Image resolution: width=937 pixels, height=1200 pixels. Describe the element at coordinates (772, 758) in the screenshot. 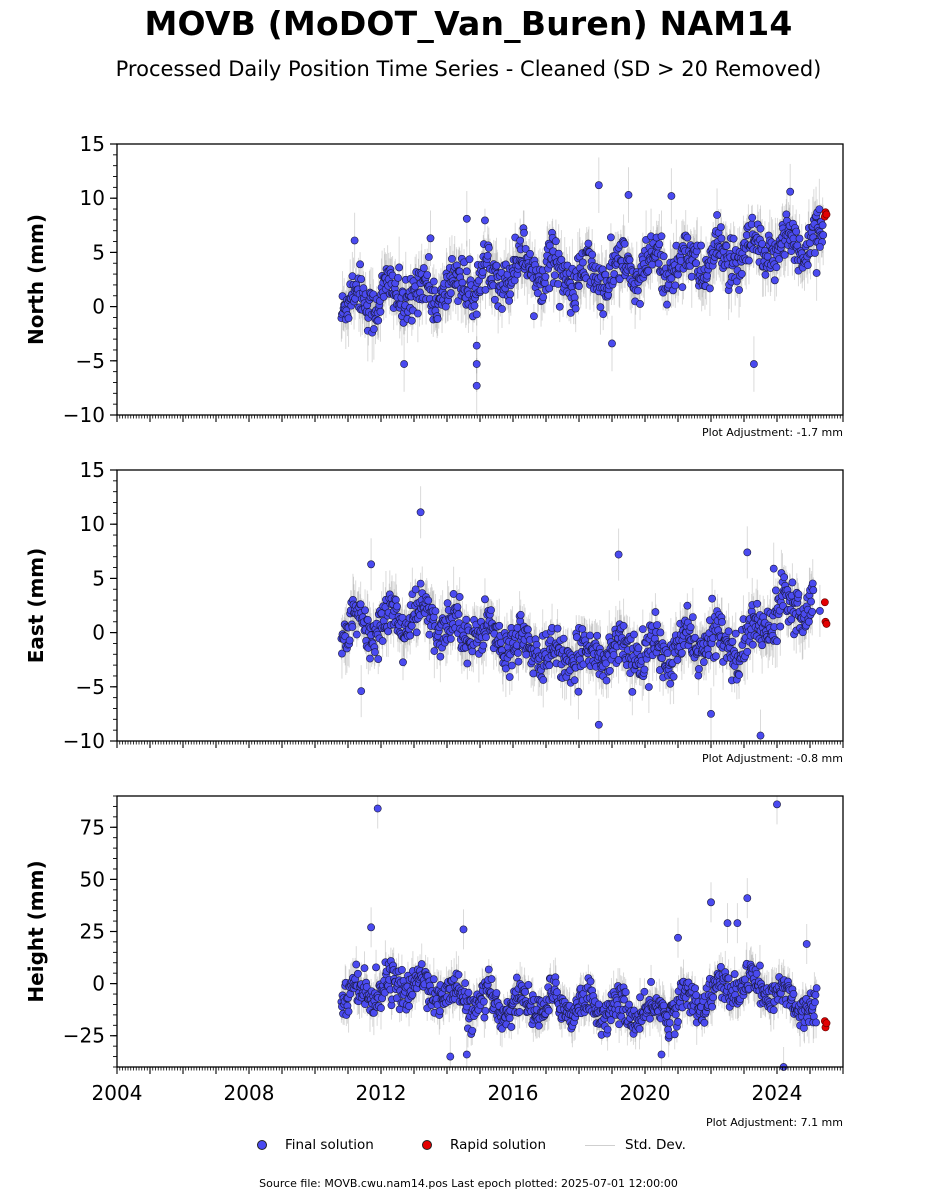

I see `plot-adjustment-note: Plot Adjustment: -0.8 mm` at that location.